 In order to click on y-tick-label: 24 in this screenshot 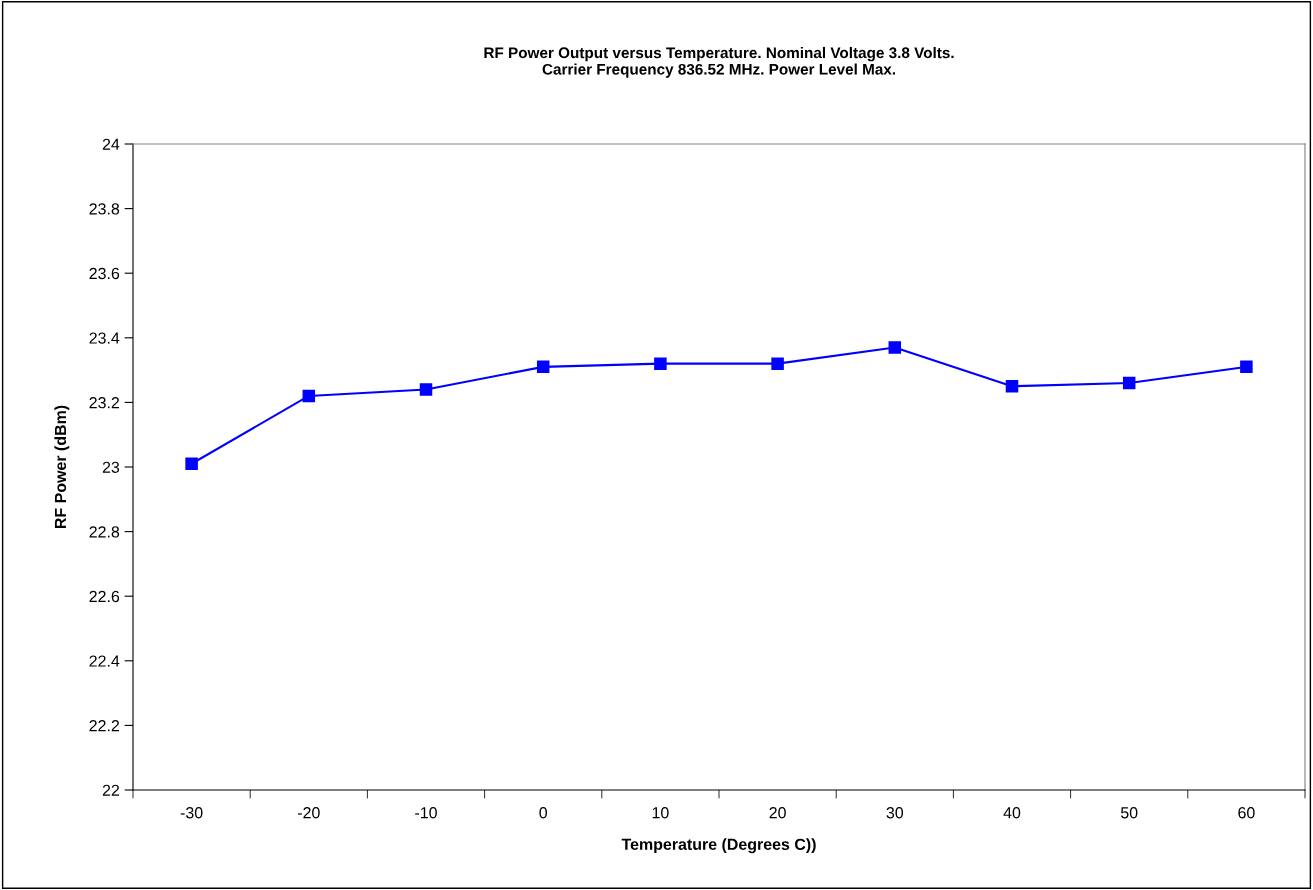, I will do `click(111, 144)`.